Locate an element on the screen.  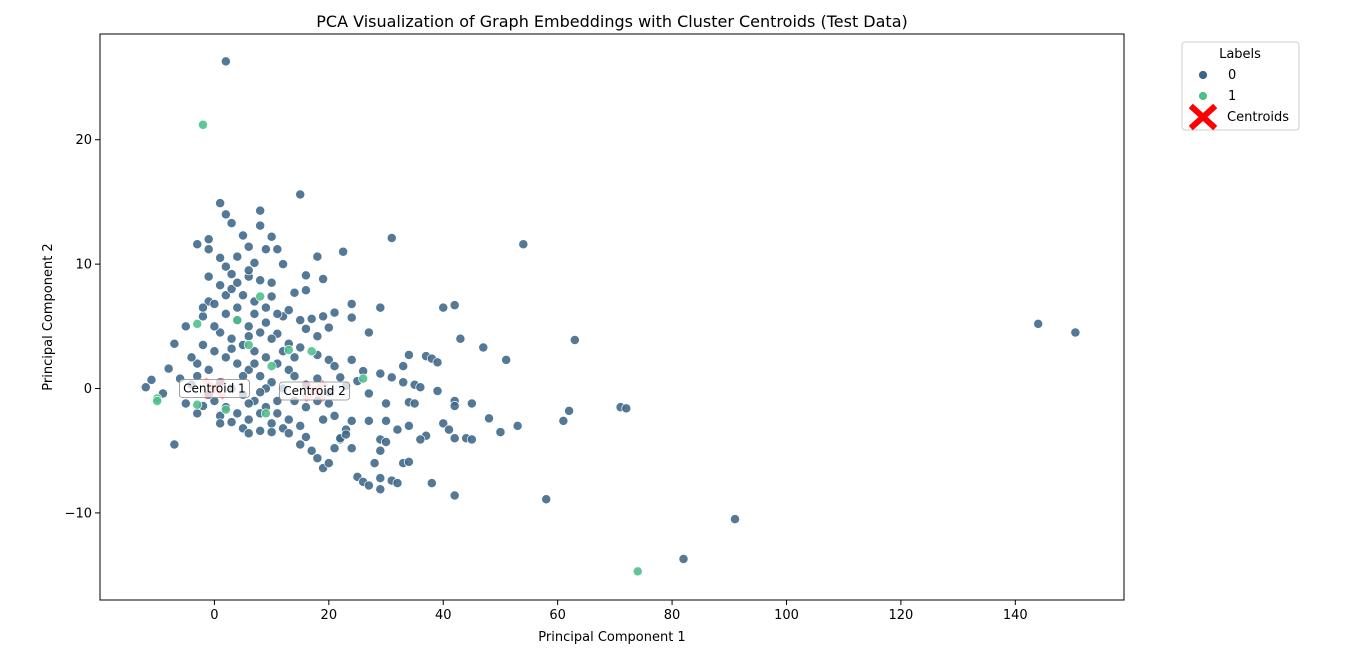
x-tick-label-1: 20 is located at coordinates (329, 615).